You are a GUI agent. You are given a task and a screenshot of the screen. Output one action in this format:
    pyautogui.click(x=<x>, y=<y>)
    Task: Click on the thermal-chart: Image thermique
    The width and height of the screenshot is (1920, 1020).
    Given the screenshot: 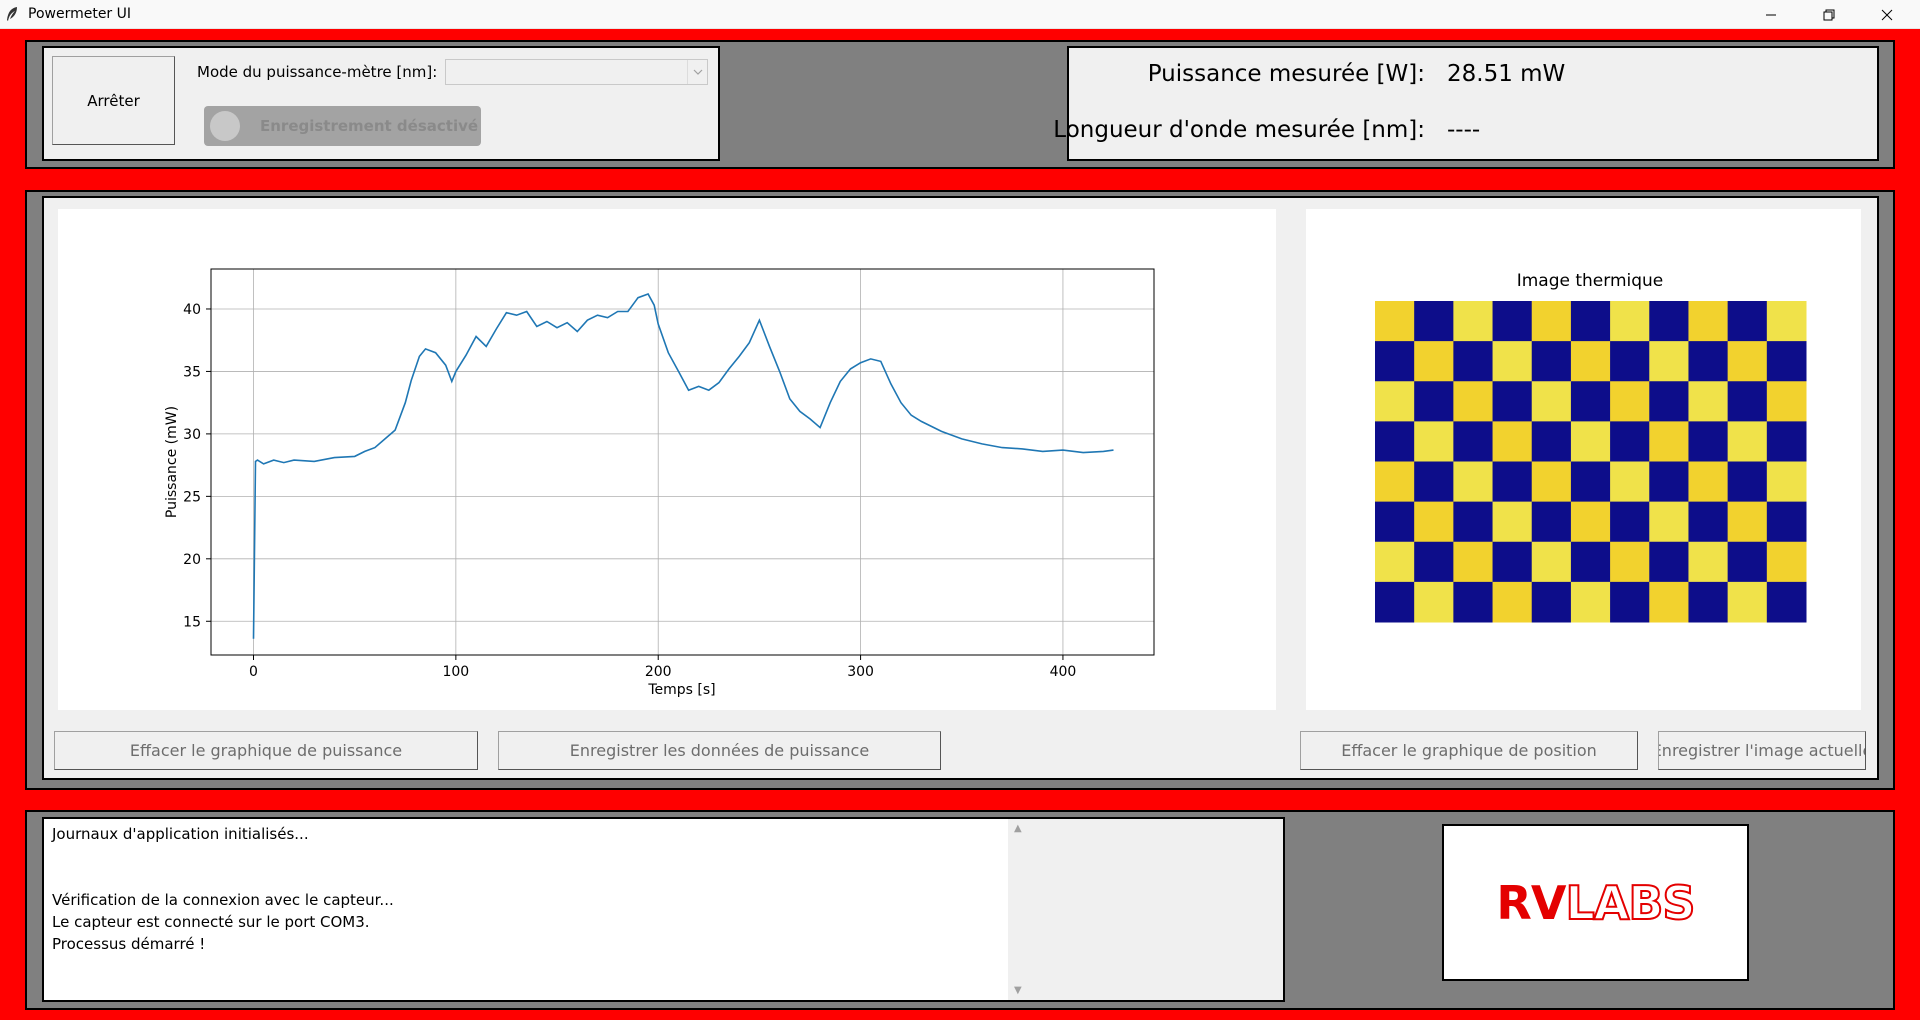 What is the action you would take?
    pyautogui.click(x=1591, y=447)
    